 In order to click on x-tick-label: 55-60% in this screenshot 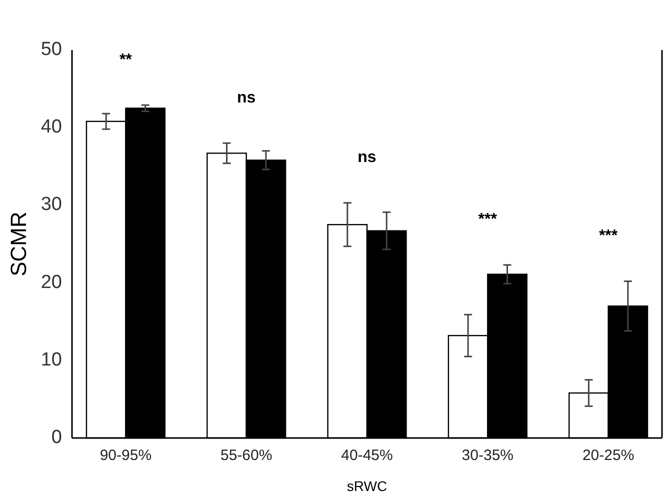, I will do `click(246, 455)`.